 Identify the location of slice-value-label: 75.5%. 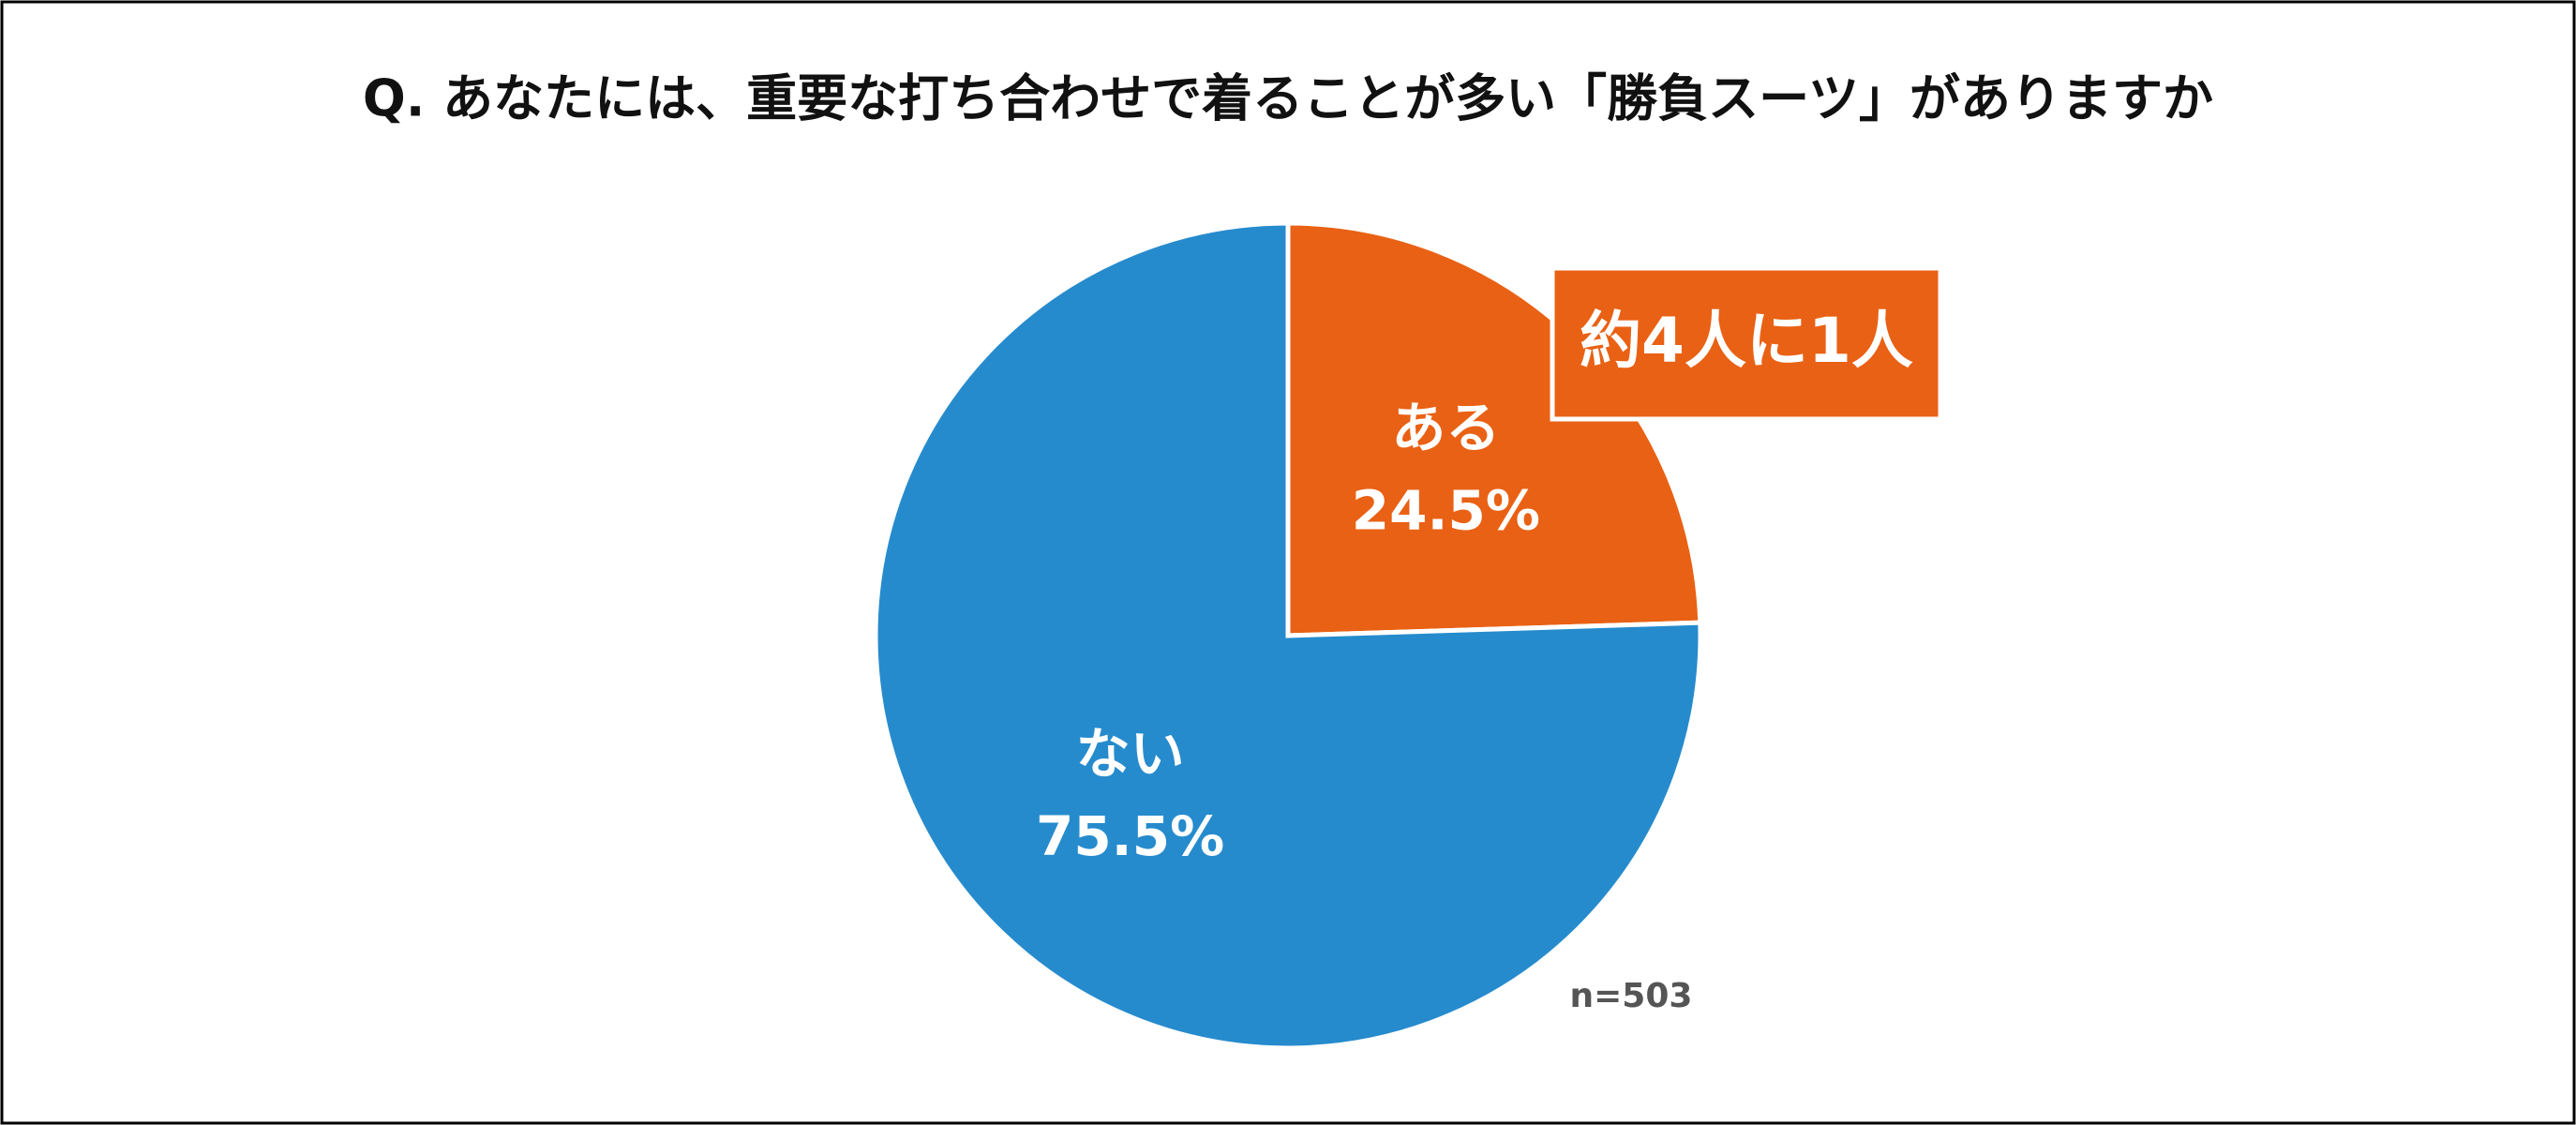
(1130, 836).